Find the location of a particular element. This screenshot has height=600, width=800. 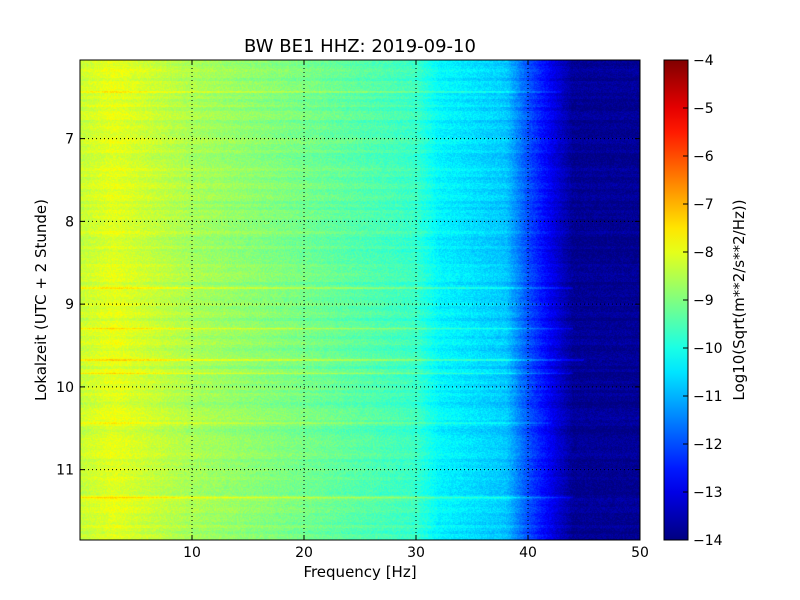

y-axis-label: Lokalzeit (UTC + 2 Stunde) is located at coordinates (41, 300).